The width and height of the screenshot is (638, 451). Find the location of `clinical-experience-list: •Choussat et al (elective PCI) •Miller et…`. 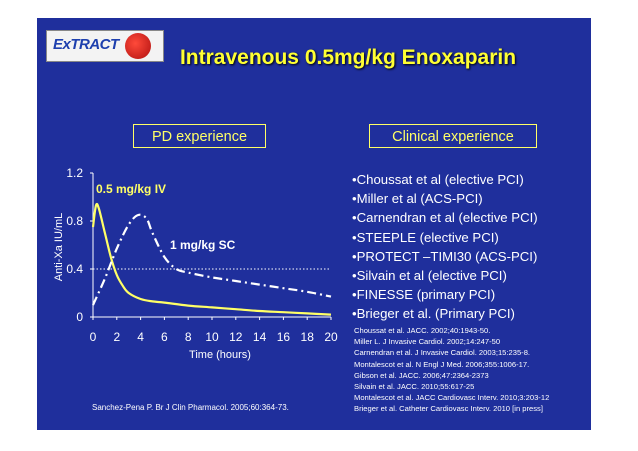

clinical-experience-list: •Choussat et al (elective PCI) •Miller et… is located at coordinates (445, 247).